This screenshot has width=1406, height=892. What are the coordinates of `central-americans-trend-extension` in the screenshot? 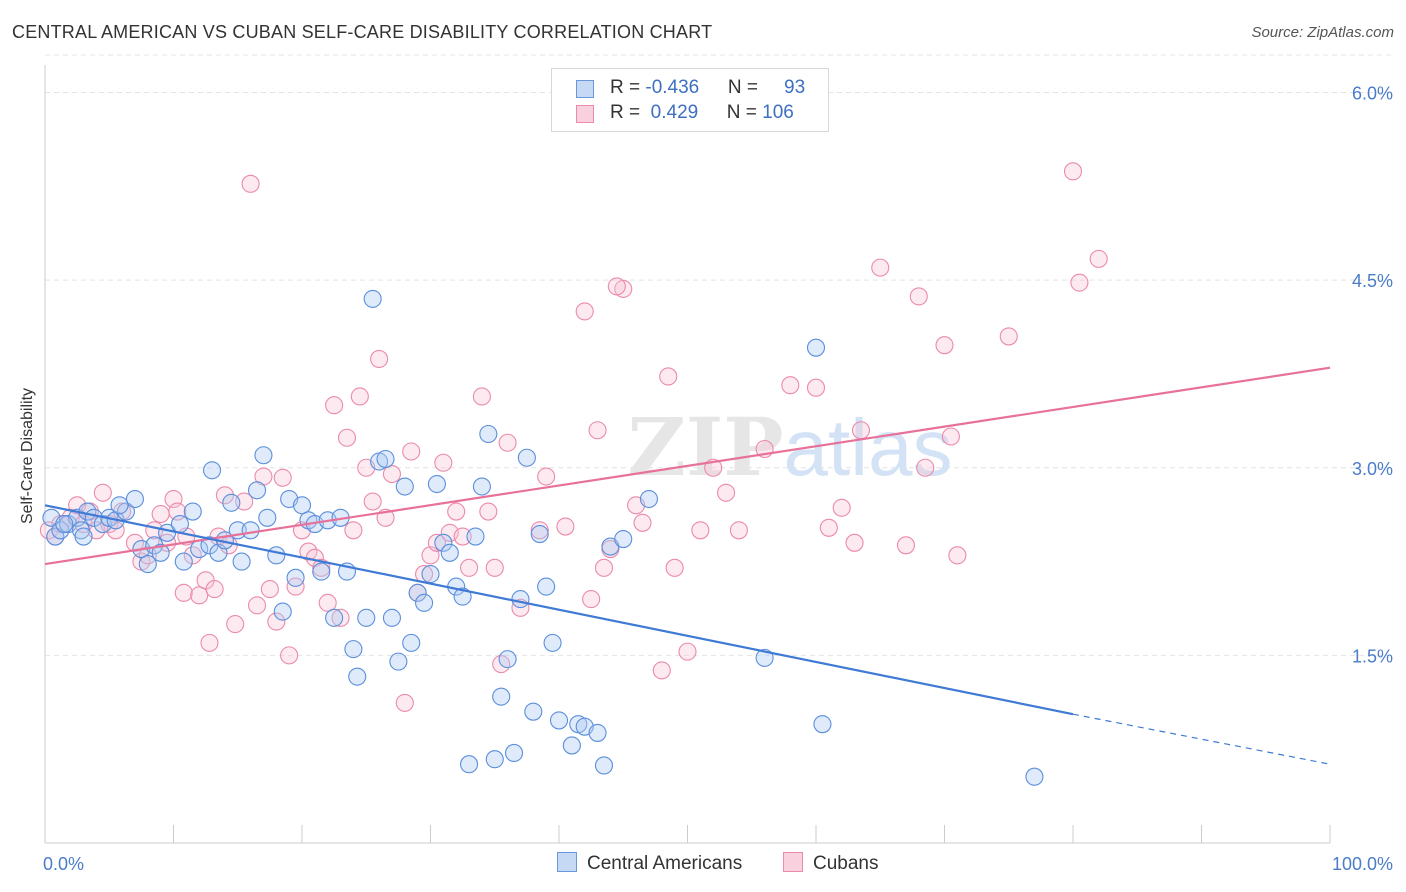 It's located at (1201, 739).